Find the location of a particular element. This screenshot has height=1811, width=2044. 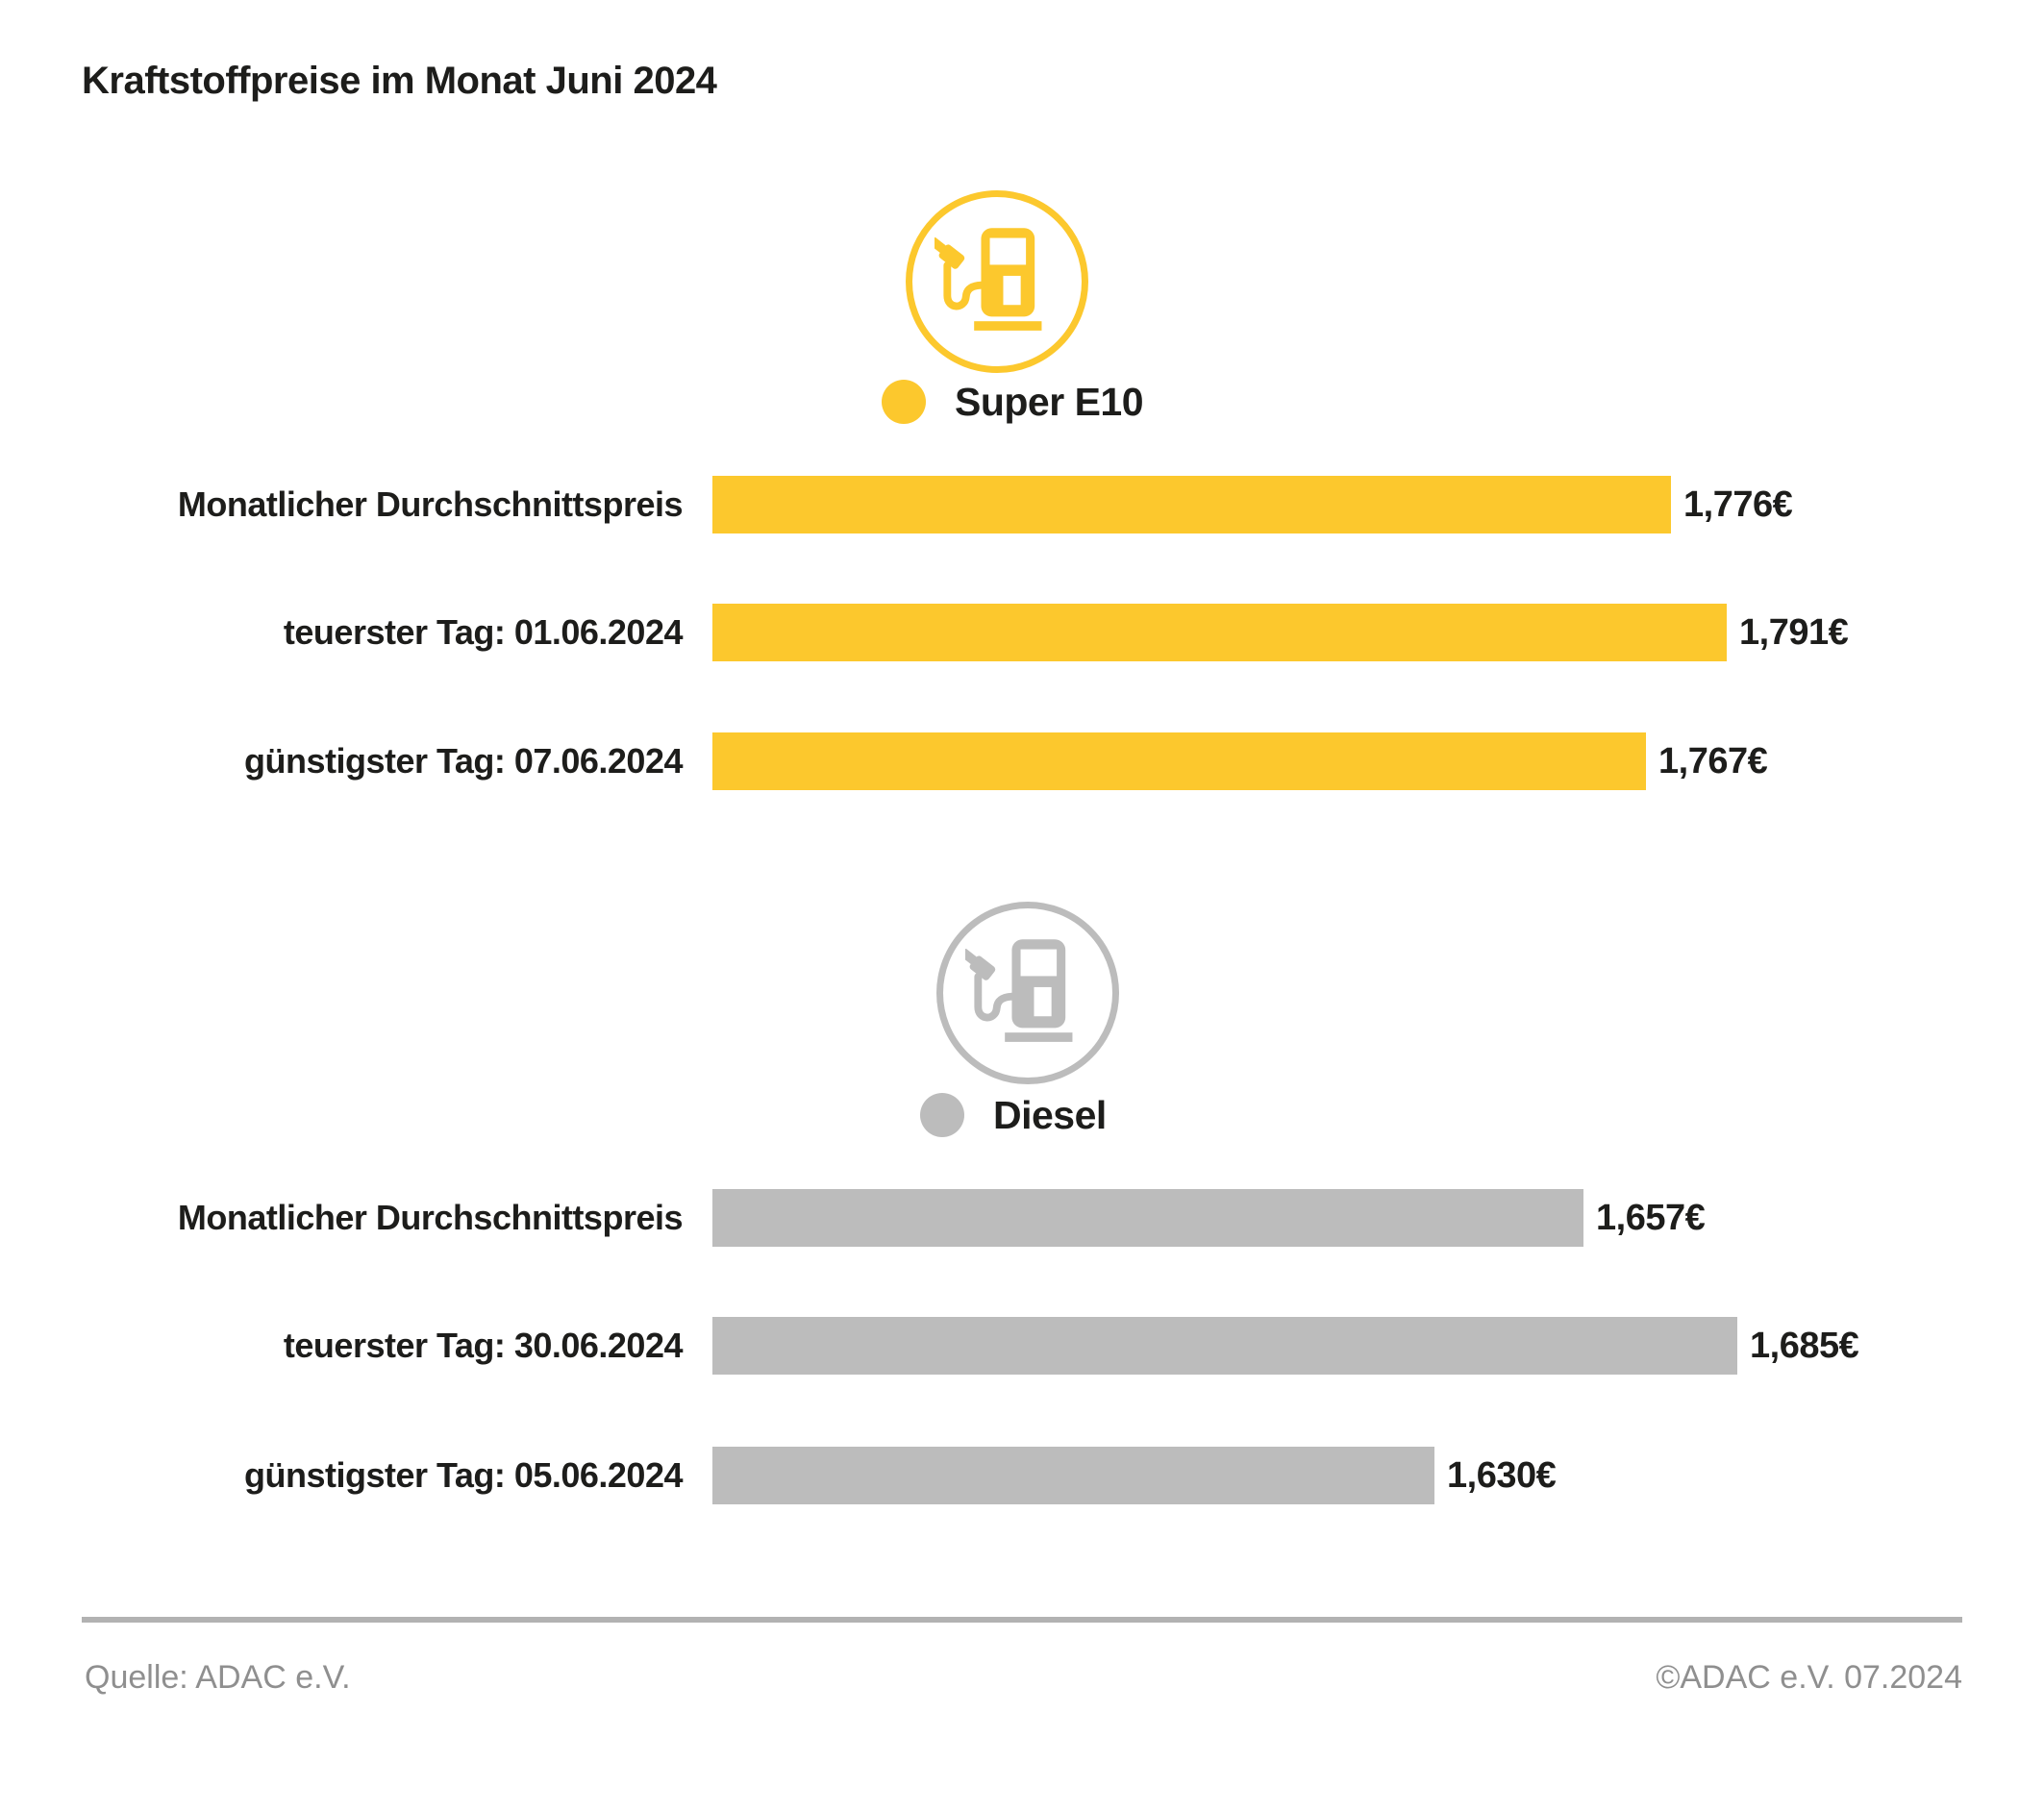

chart-row: Monatlicher Durchschnittspreis 1,776€ is located at coordinates (937, 504).